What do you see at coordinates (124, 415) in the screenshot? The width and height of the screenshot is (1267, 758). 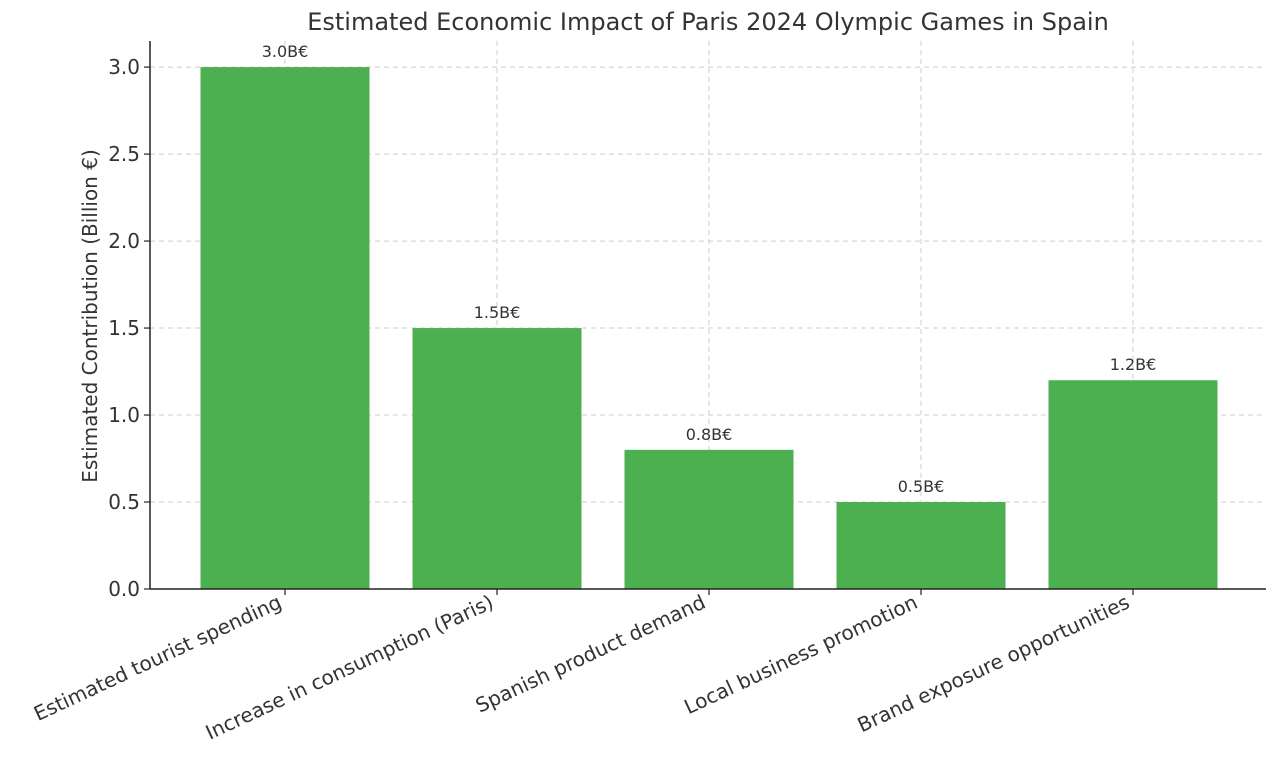 I see `y-tick-label: 1.0` at bounding box center [124, 415].